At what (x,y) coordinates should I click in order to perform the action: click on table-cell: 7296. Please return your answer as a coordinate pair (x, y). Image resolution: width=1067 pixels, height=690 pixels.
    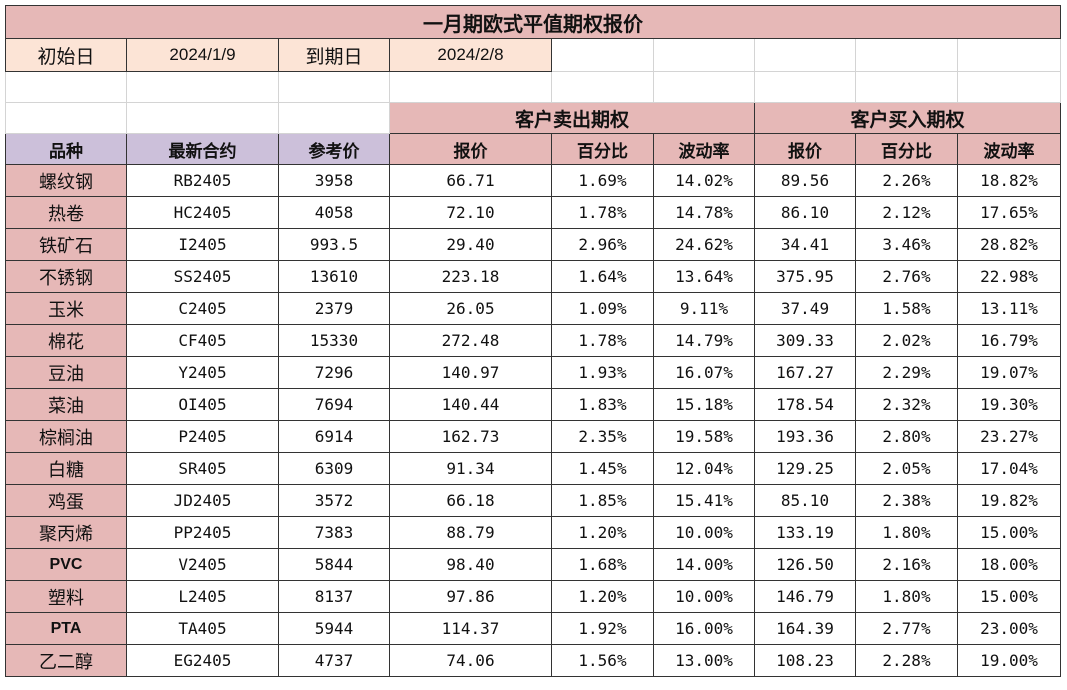
    Looking at the image, I should click on (334, 372).